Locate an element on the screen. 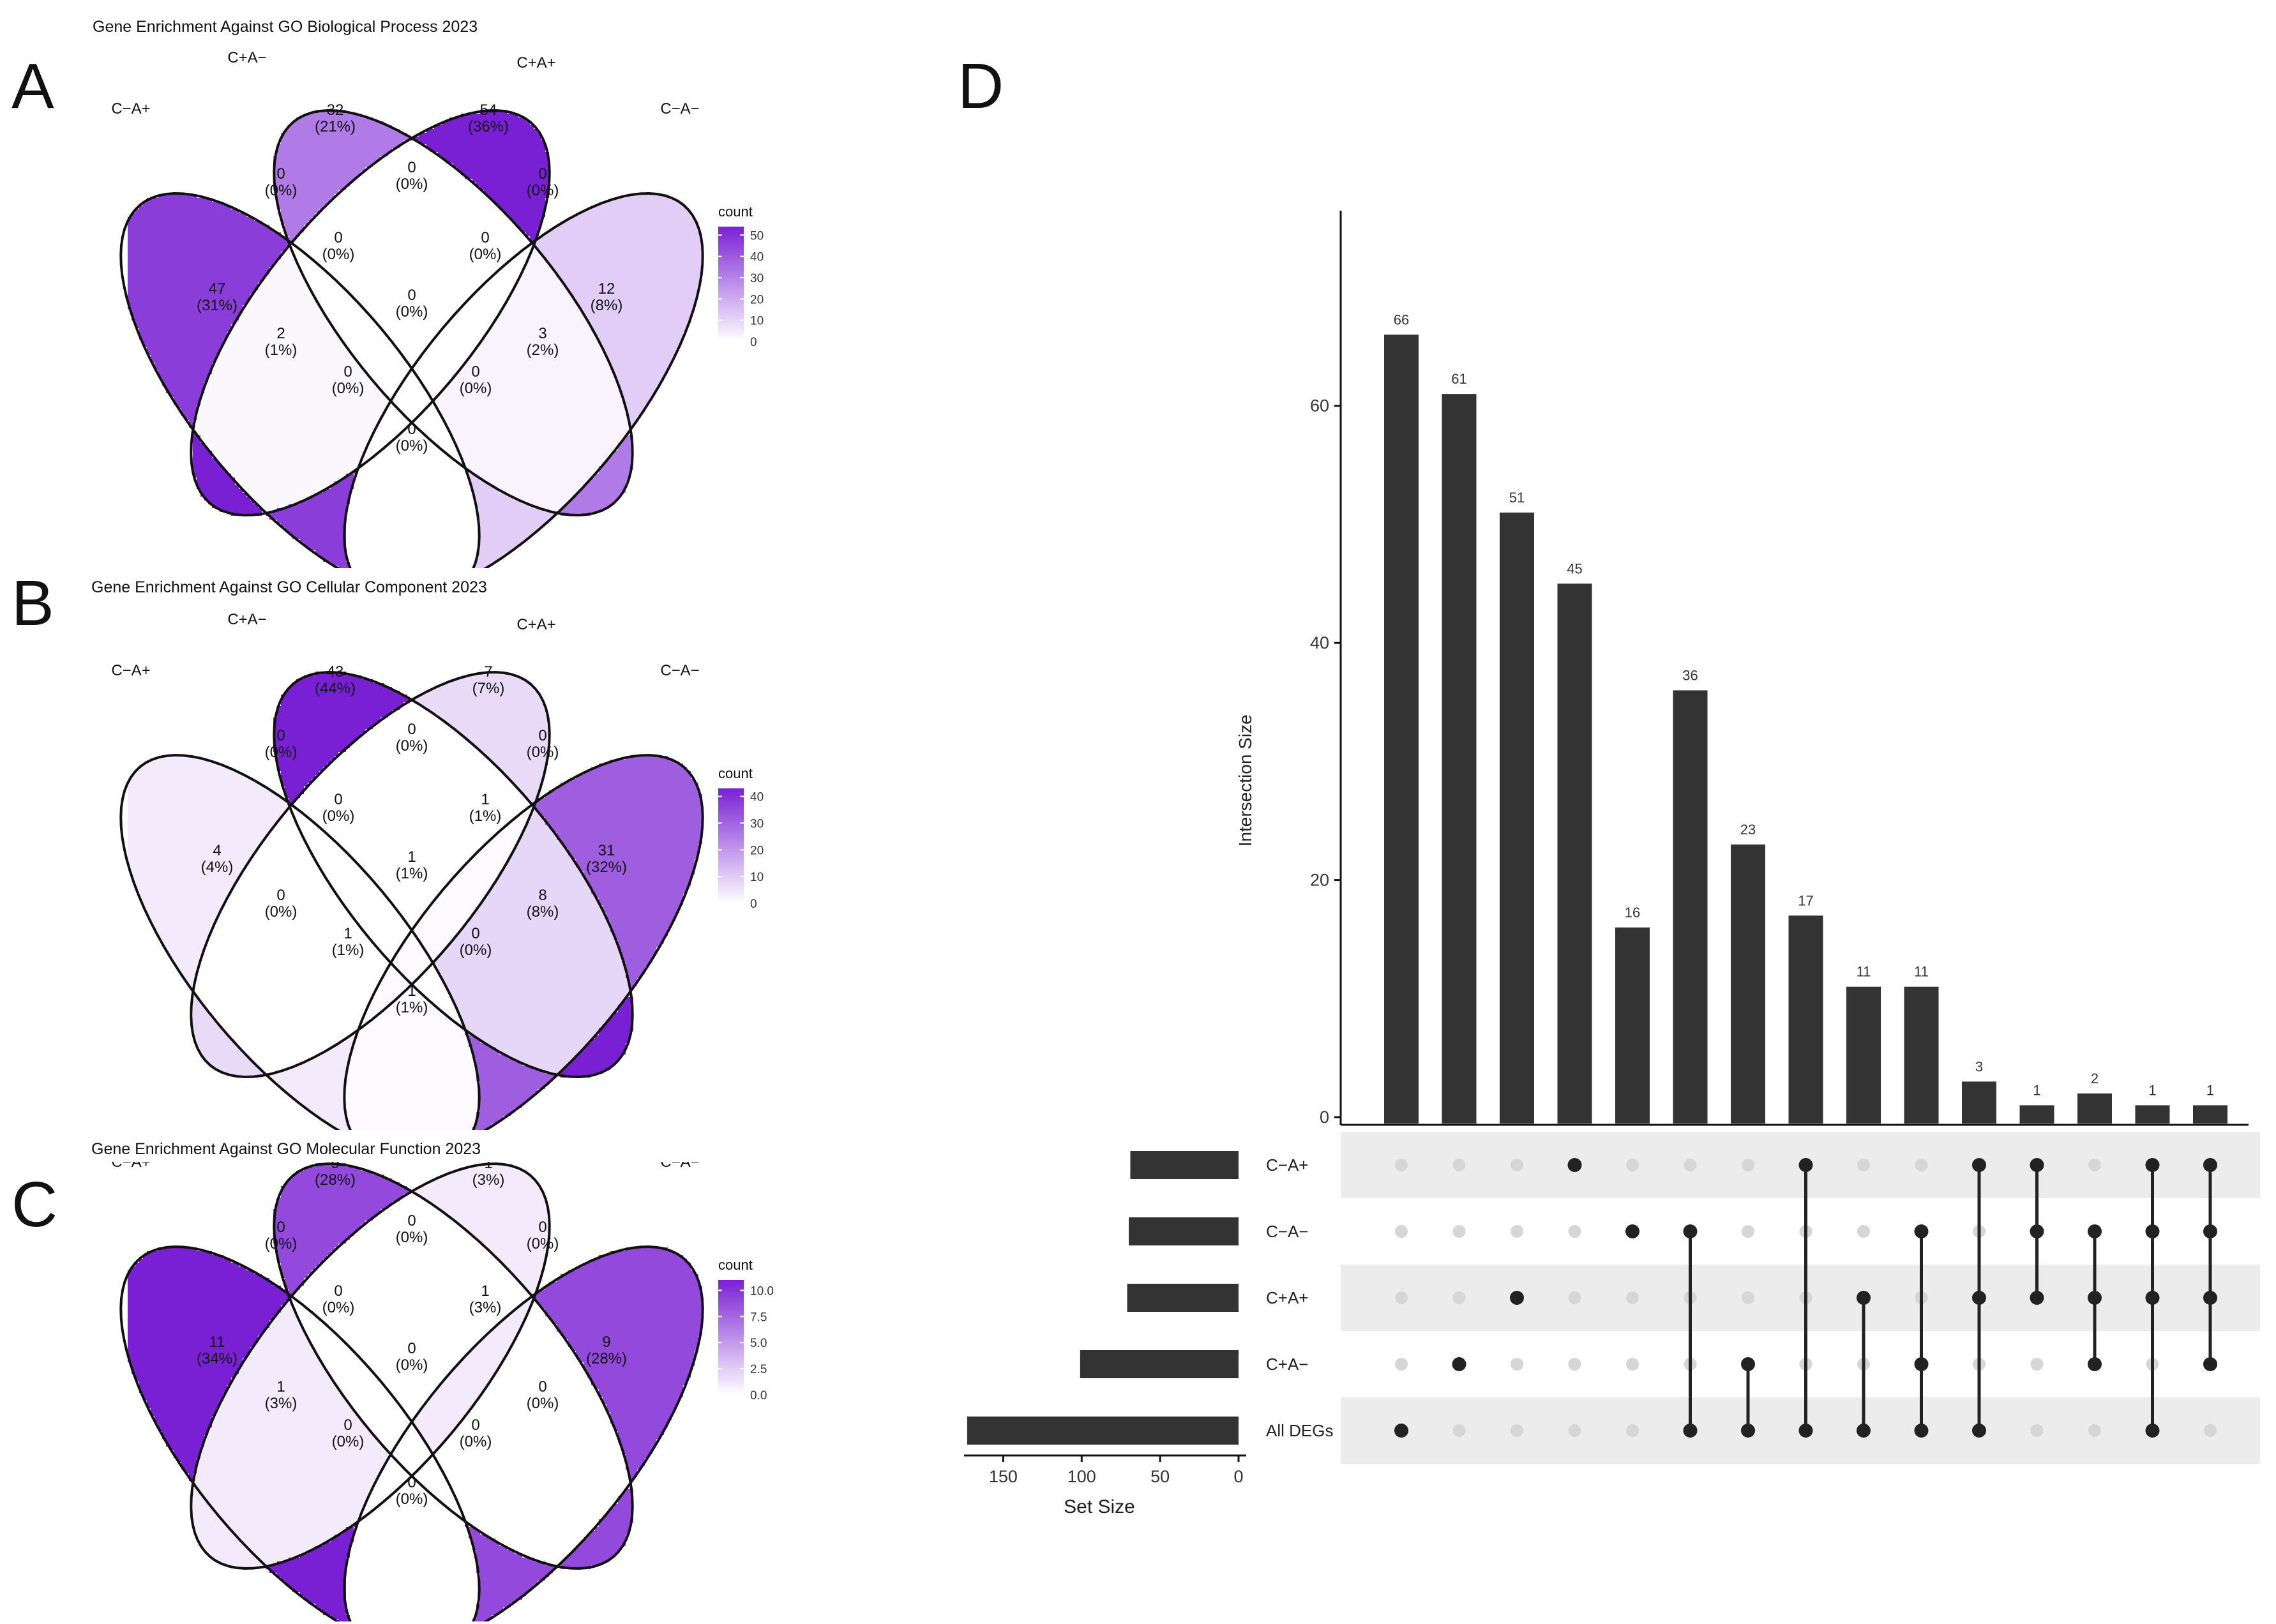 This screenshot has height=1624, width=2276. intersection-bar-value: 1 is located at coordinates (2210, 1090).